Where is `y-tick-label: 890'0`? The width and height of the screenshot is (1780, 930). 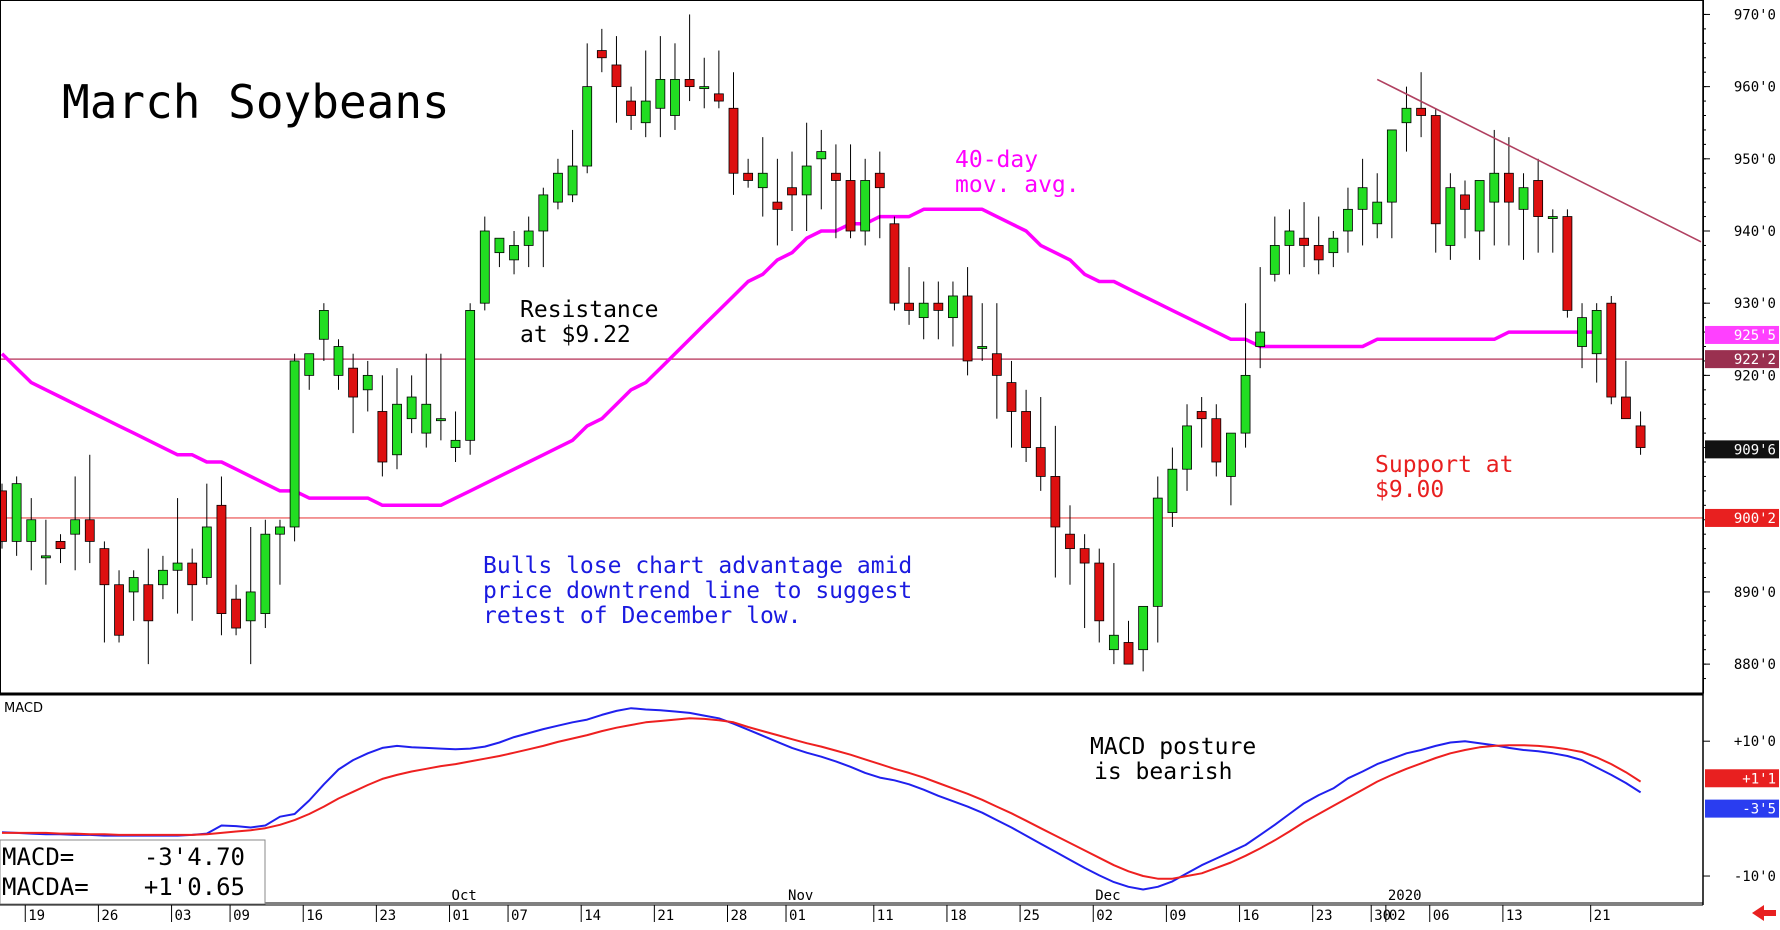 y-tick-label: 890'0 is located at coordinates (1755, 593).